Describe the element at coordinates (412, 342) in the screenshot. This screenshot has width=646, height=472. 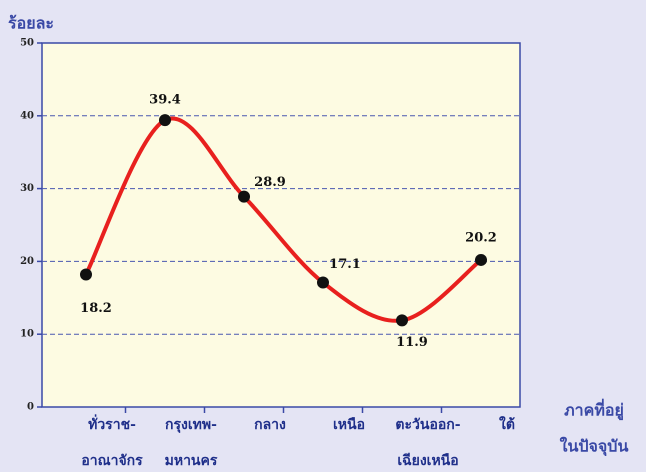
I see `data-label: 11.9` at that location.